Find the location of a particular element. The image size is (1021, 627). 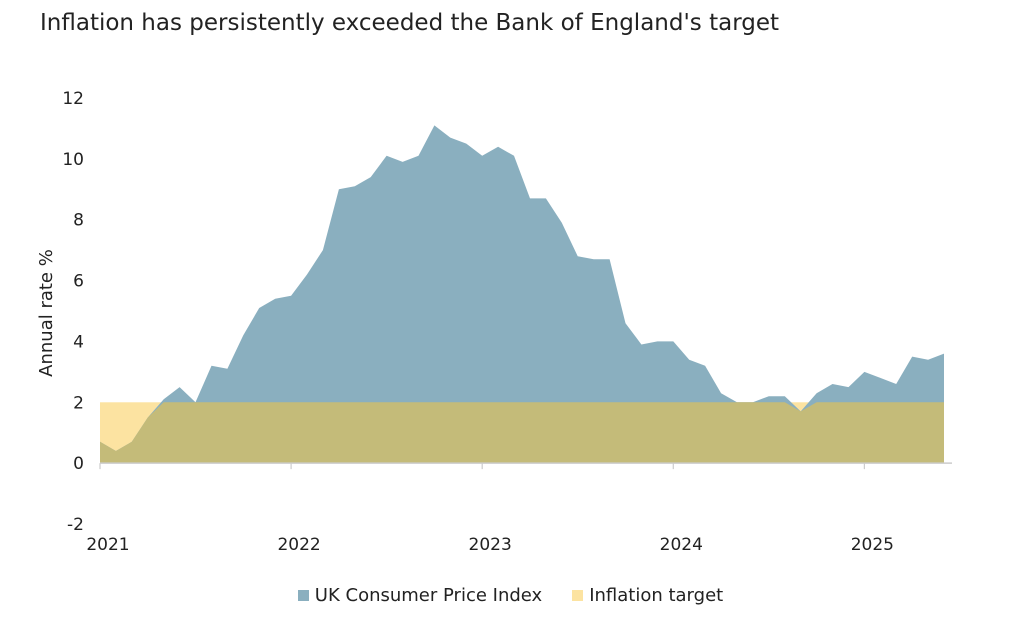

y-axis-label: Annual rate % is located at coordinates (46, 313).